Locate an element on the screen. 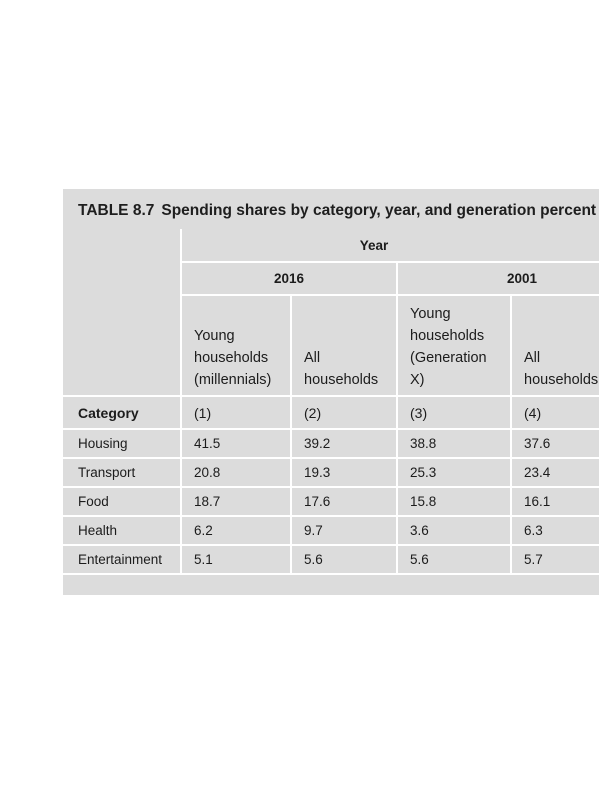  table-row: Food 18.7 17.6 15.8 16.1 is located at coordinates (331, 501).